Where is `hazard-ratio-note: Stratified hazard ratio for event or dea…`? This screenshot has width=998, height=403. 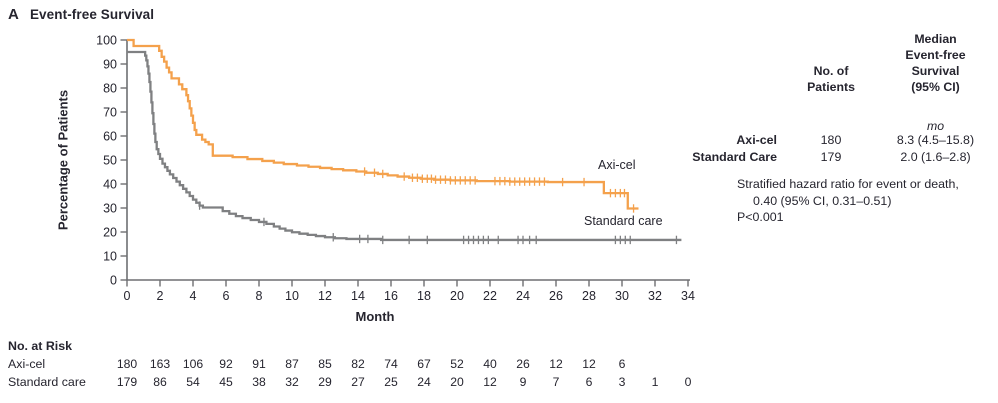 hazard-ratio-note: Stratified hazard ratio for event or dea… is located at coordinates (848, 201).